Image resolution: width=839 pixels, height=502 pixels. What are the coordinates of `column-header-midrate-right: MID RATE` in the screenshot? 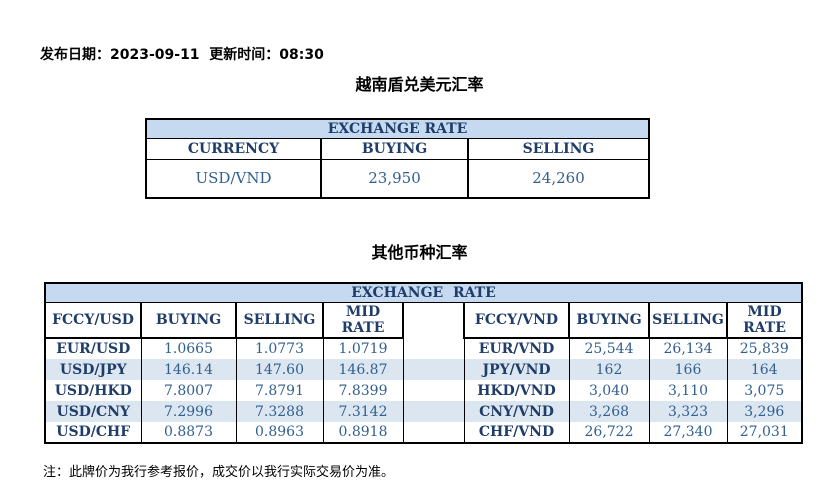 It's located at (764, 320).